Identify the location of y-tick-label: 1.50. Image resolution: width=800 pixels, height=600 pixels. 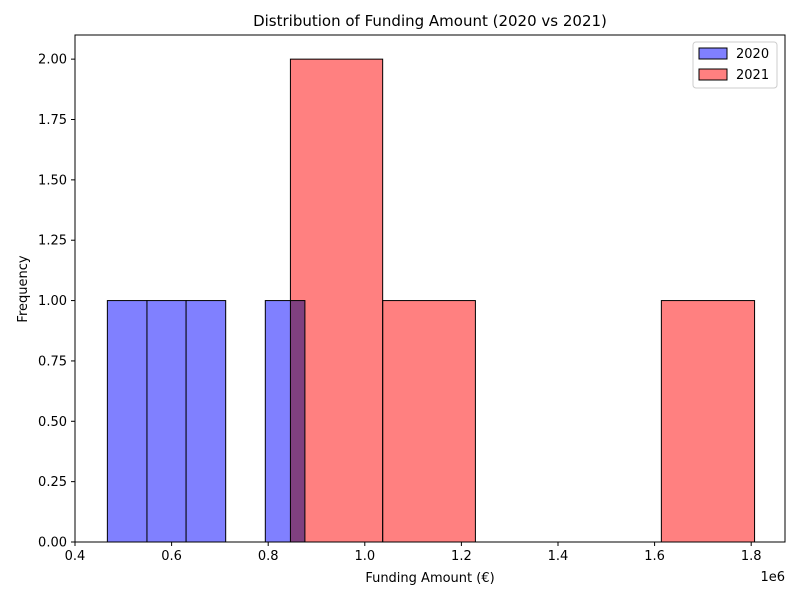
(52, 180).